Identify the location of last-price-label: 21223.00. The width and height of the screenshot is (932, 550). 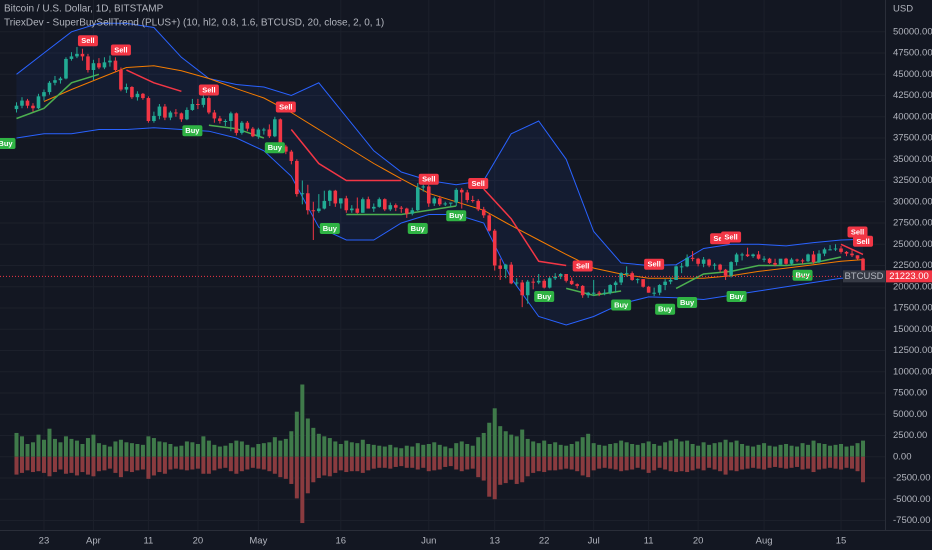
(909, 276).